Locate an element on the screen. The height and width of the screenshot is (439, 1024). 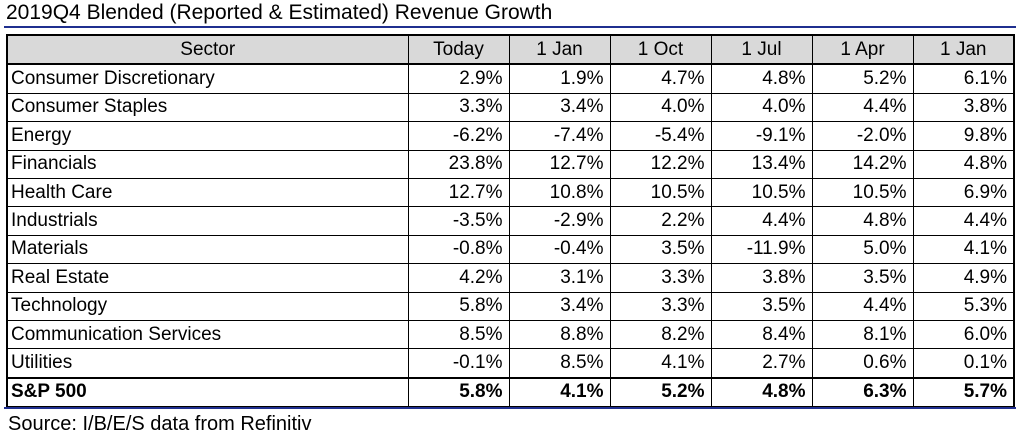
cell-1-jan-prior: 4.9% is located at coordinates (963, 278).